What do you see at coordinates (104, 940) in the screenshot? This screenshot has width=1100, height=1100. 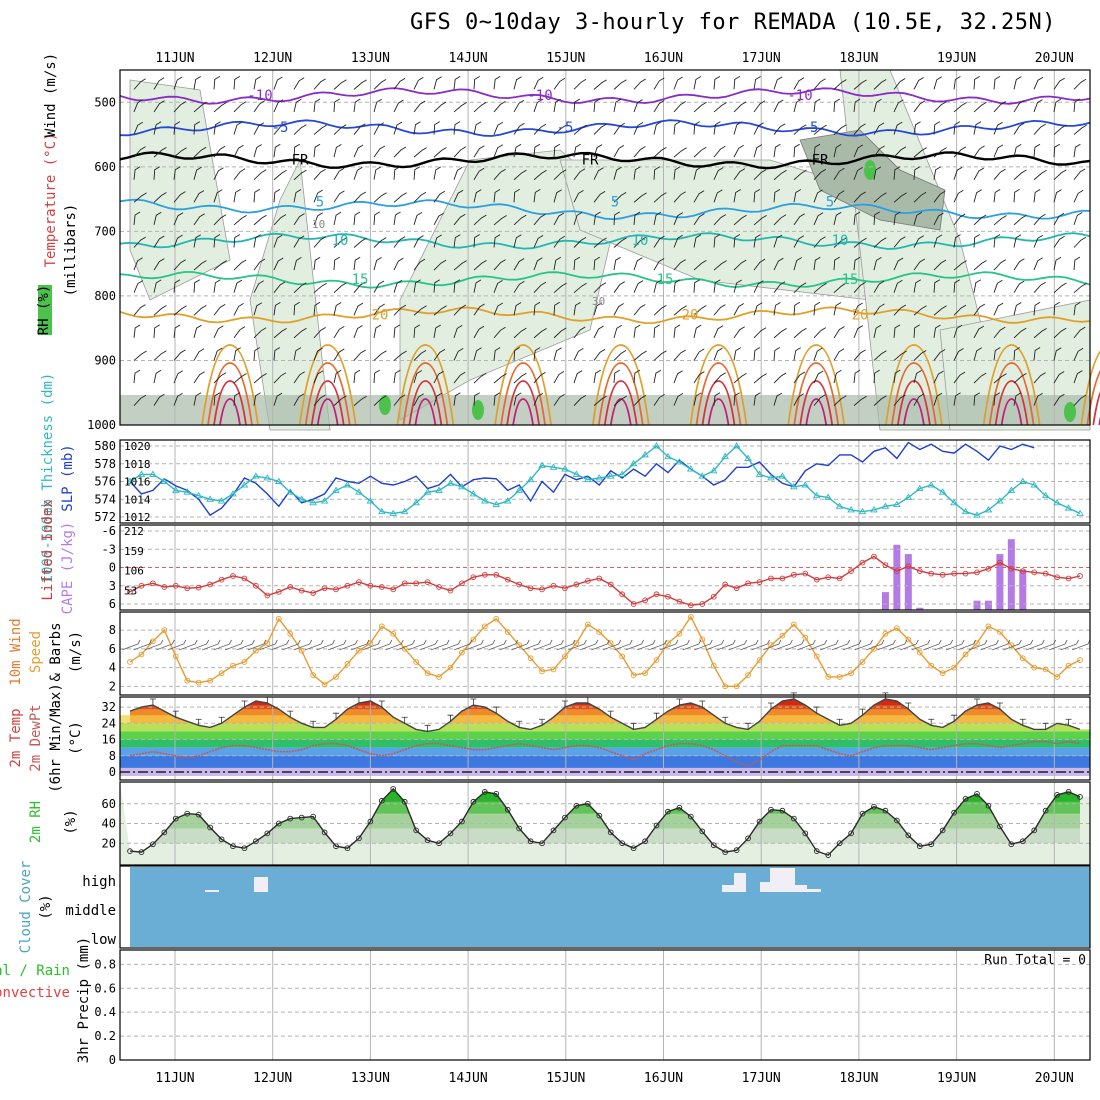 I see `cloud-layer-label: low` at bounding box center [104, 940].